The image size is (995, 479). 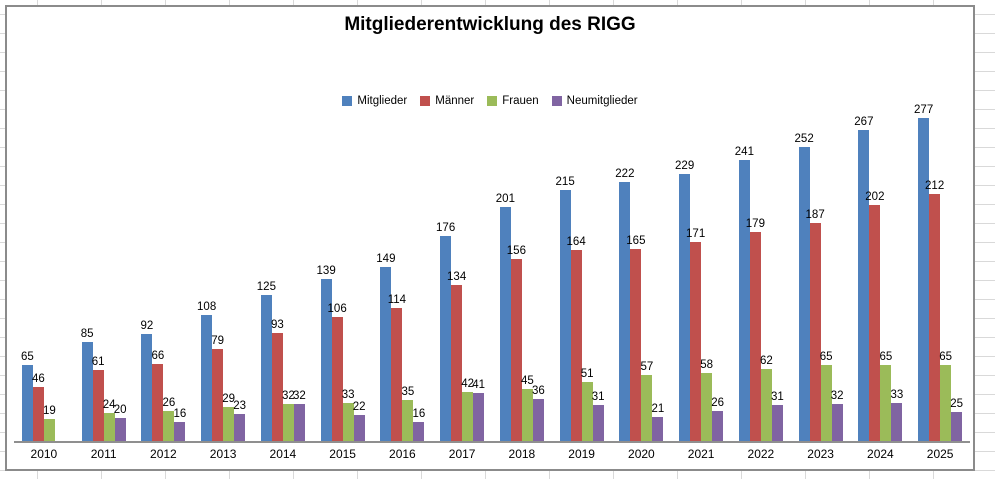 I want to click on data-label: 165, so click(x=636, y=241).